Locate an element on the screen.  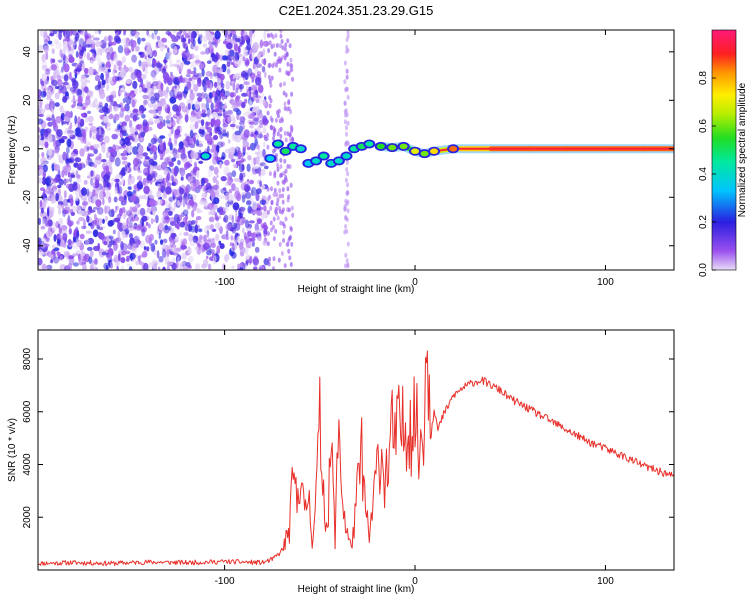
spectrogram-y-label: Frequency (Hz) is located at coordinates (12, 150).